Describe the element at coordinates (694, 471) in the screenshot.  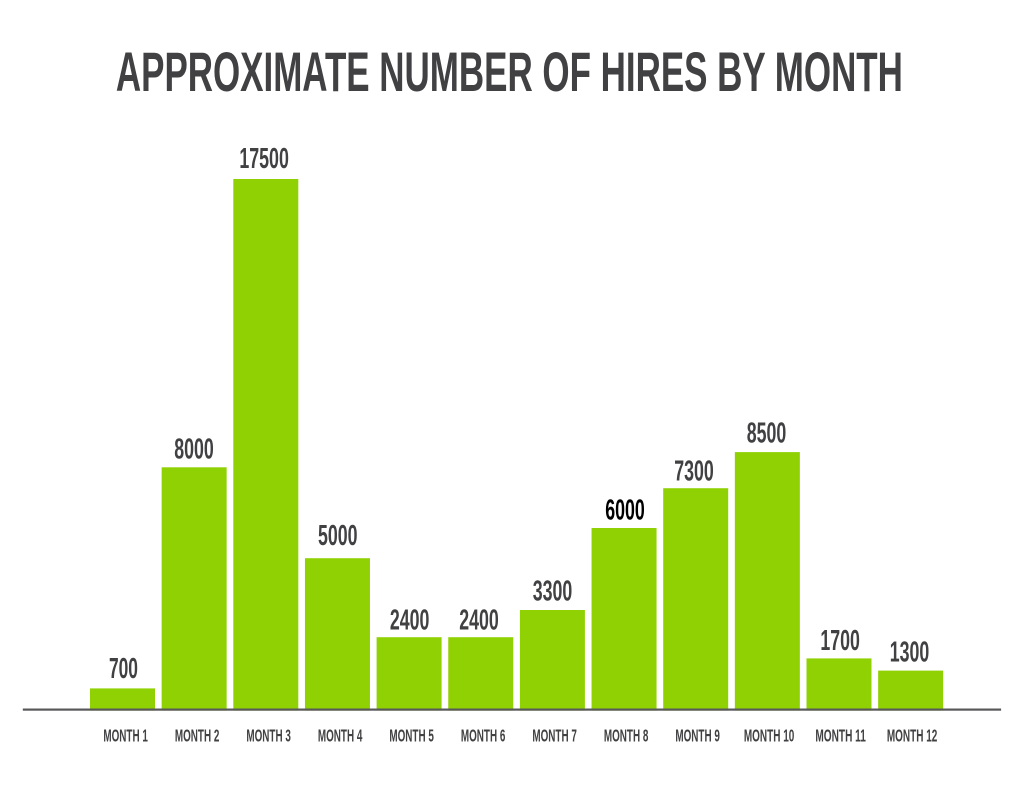
I see `svg-text: 7300` at that location.